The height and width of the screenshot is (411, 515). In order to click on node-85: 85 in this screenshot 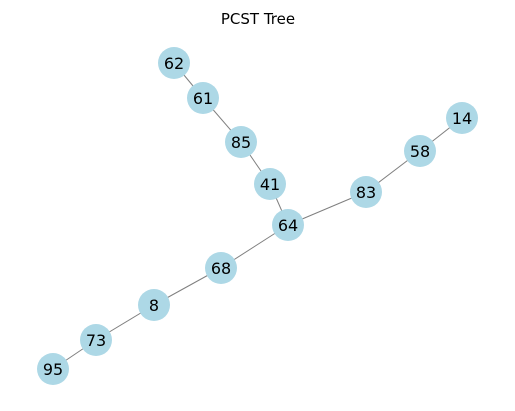, I will do `click(241, 142)`.